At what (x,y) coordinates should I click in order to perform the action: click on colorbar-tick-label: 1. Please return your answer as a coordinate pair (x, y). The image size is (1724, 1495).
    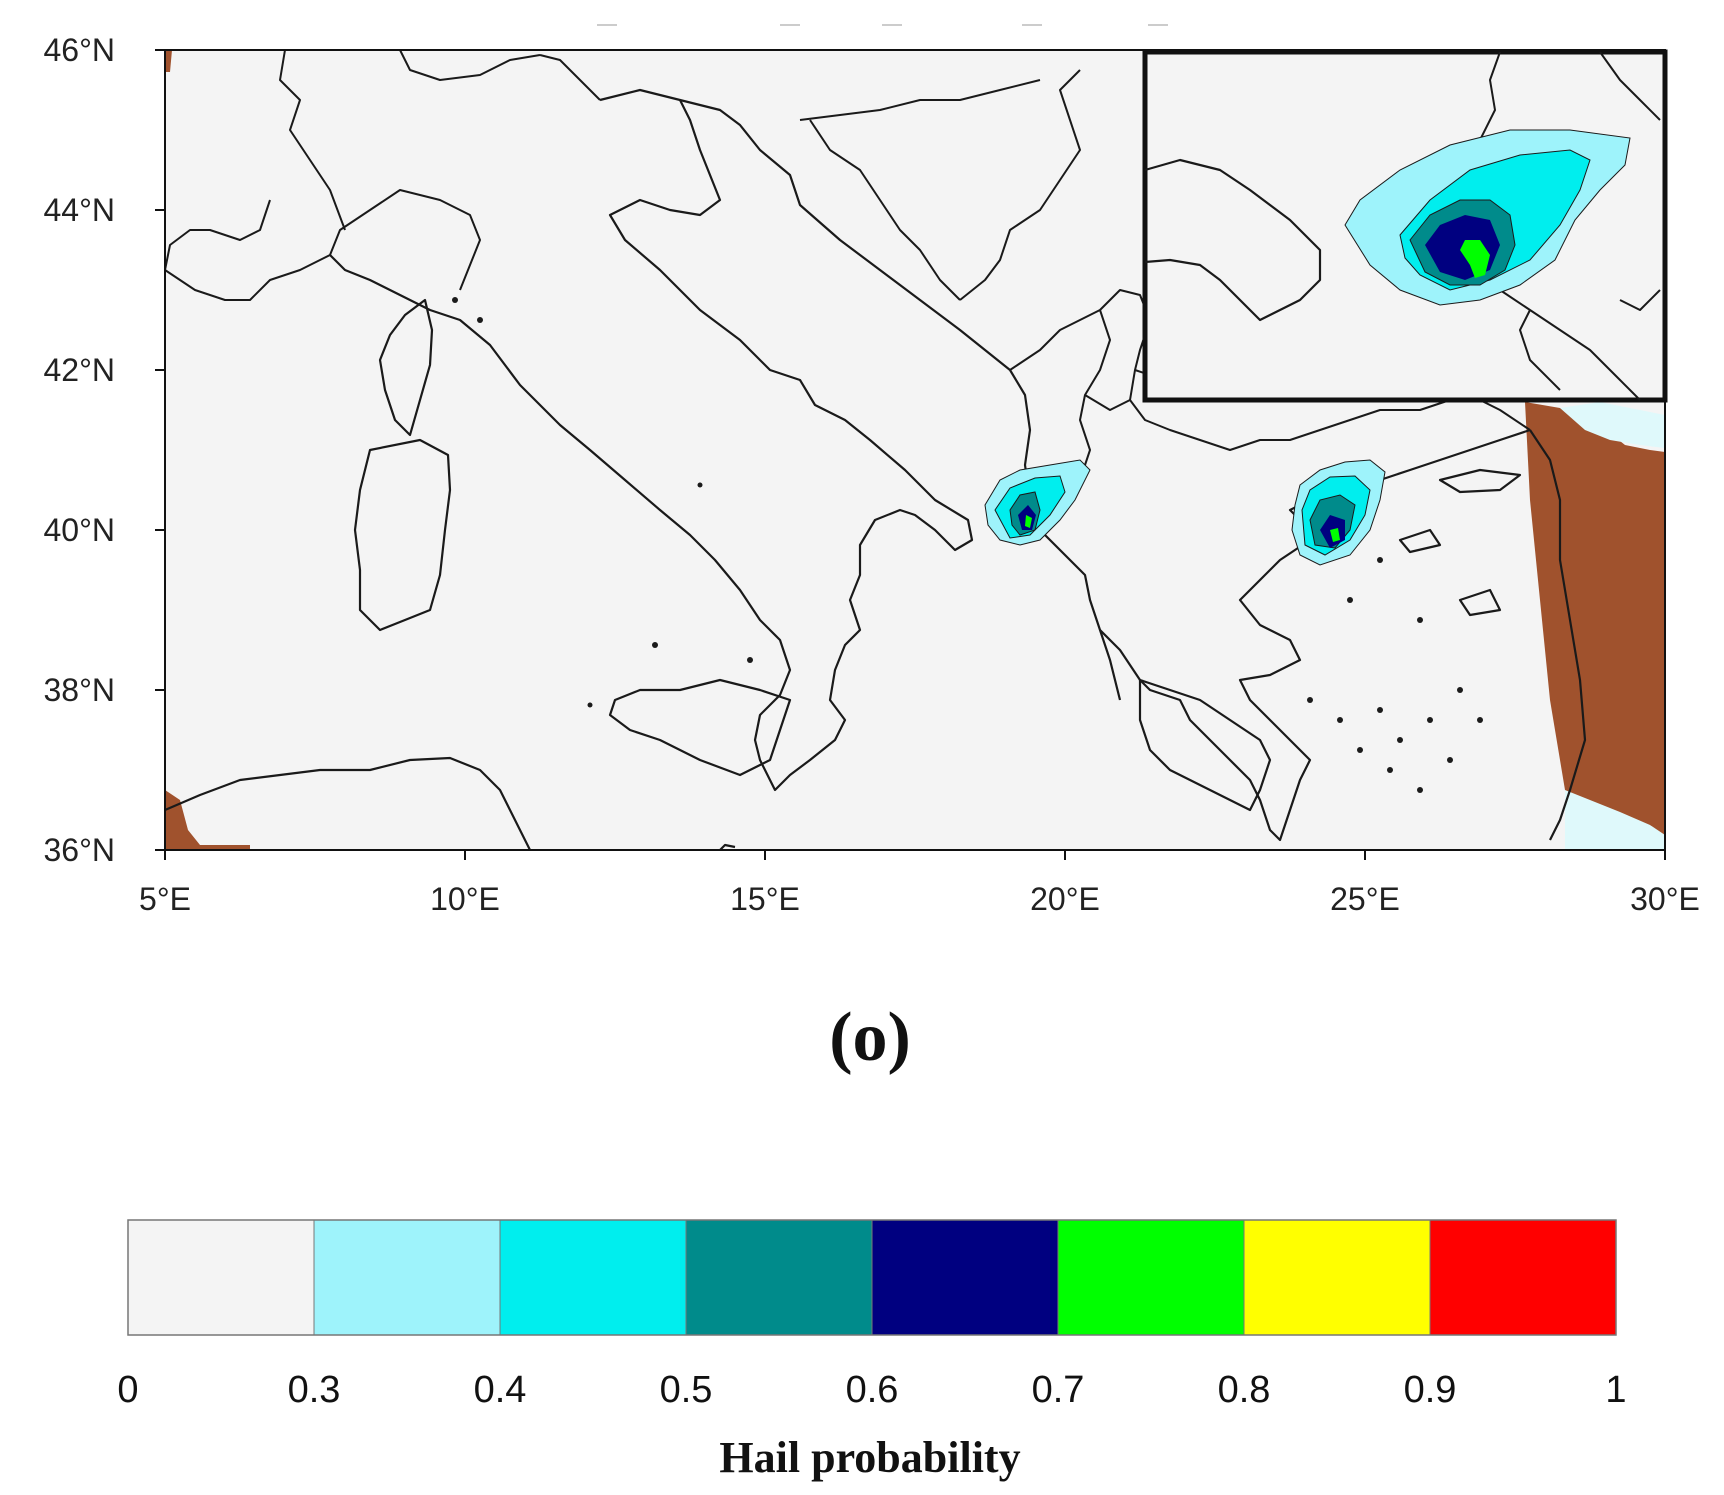
    Looking at the image, I should click on (1615, 1390).